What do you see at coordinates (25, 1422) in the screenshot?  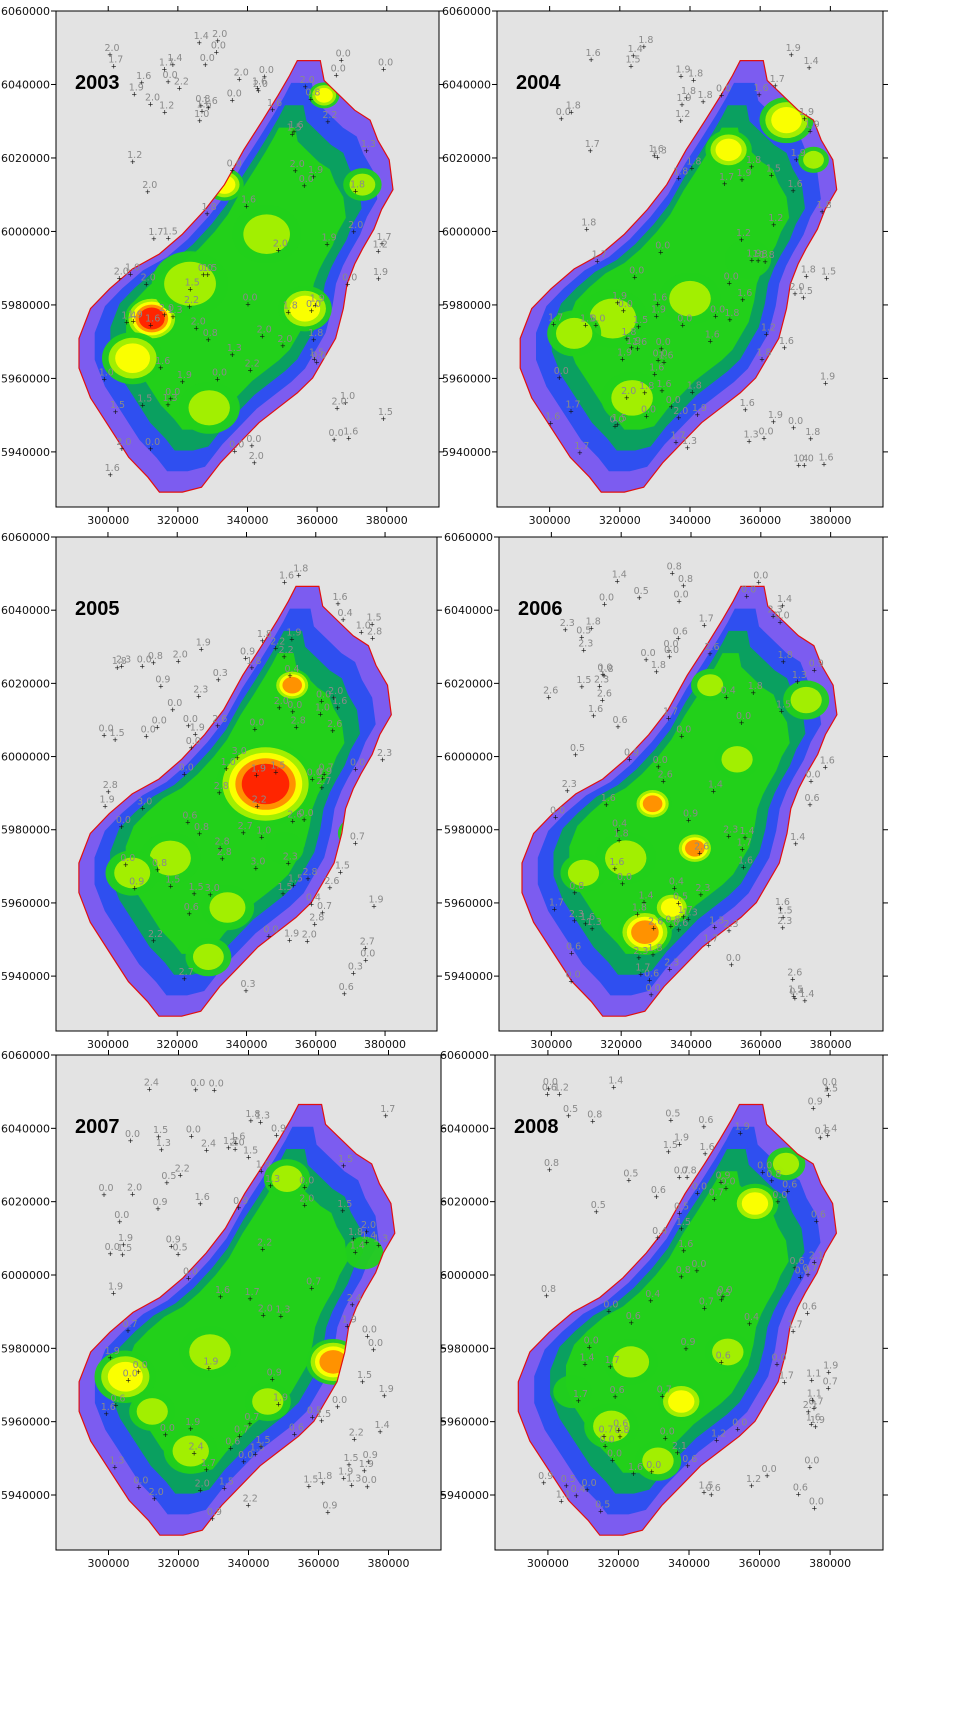 I see `y-tick-label: 5960000` at bounding box center [25, 1422].